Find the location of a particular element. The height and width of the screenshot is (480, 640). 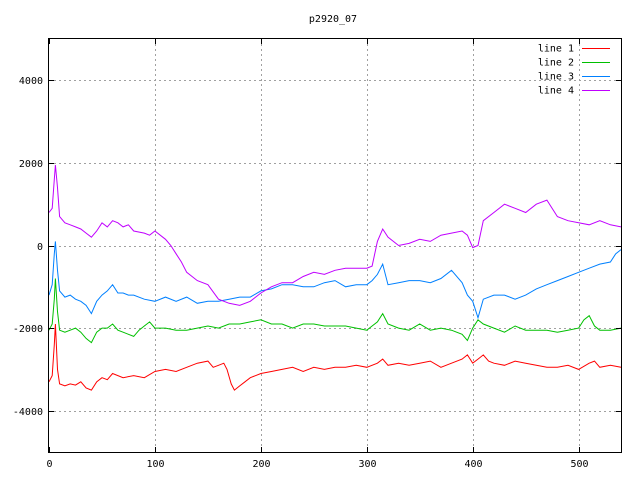

x-tick-label: 0 is located at coordinates (49, 464).